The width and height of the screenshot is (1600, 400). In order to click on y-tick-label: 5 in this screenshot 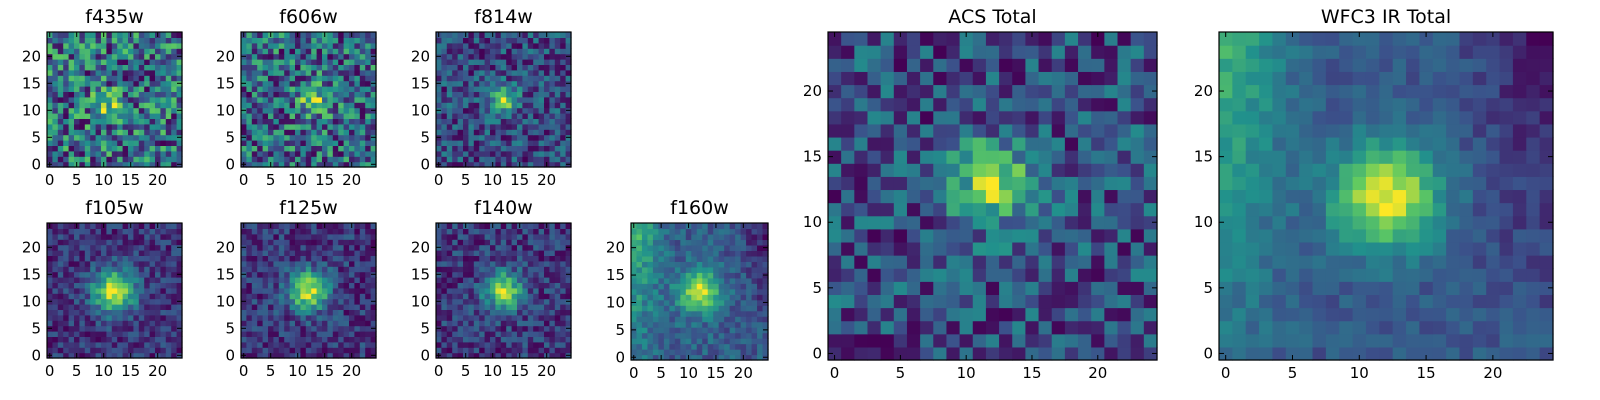, I will do `click(620, 330)`.